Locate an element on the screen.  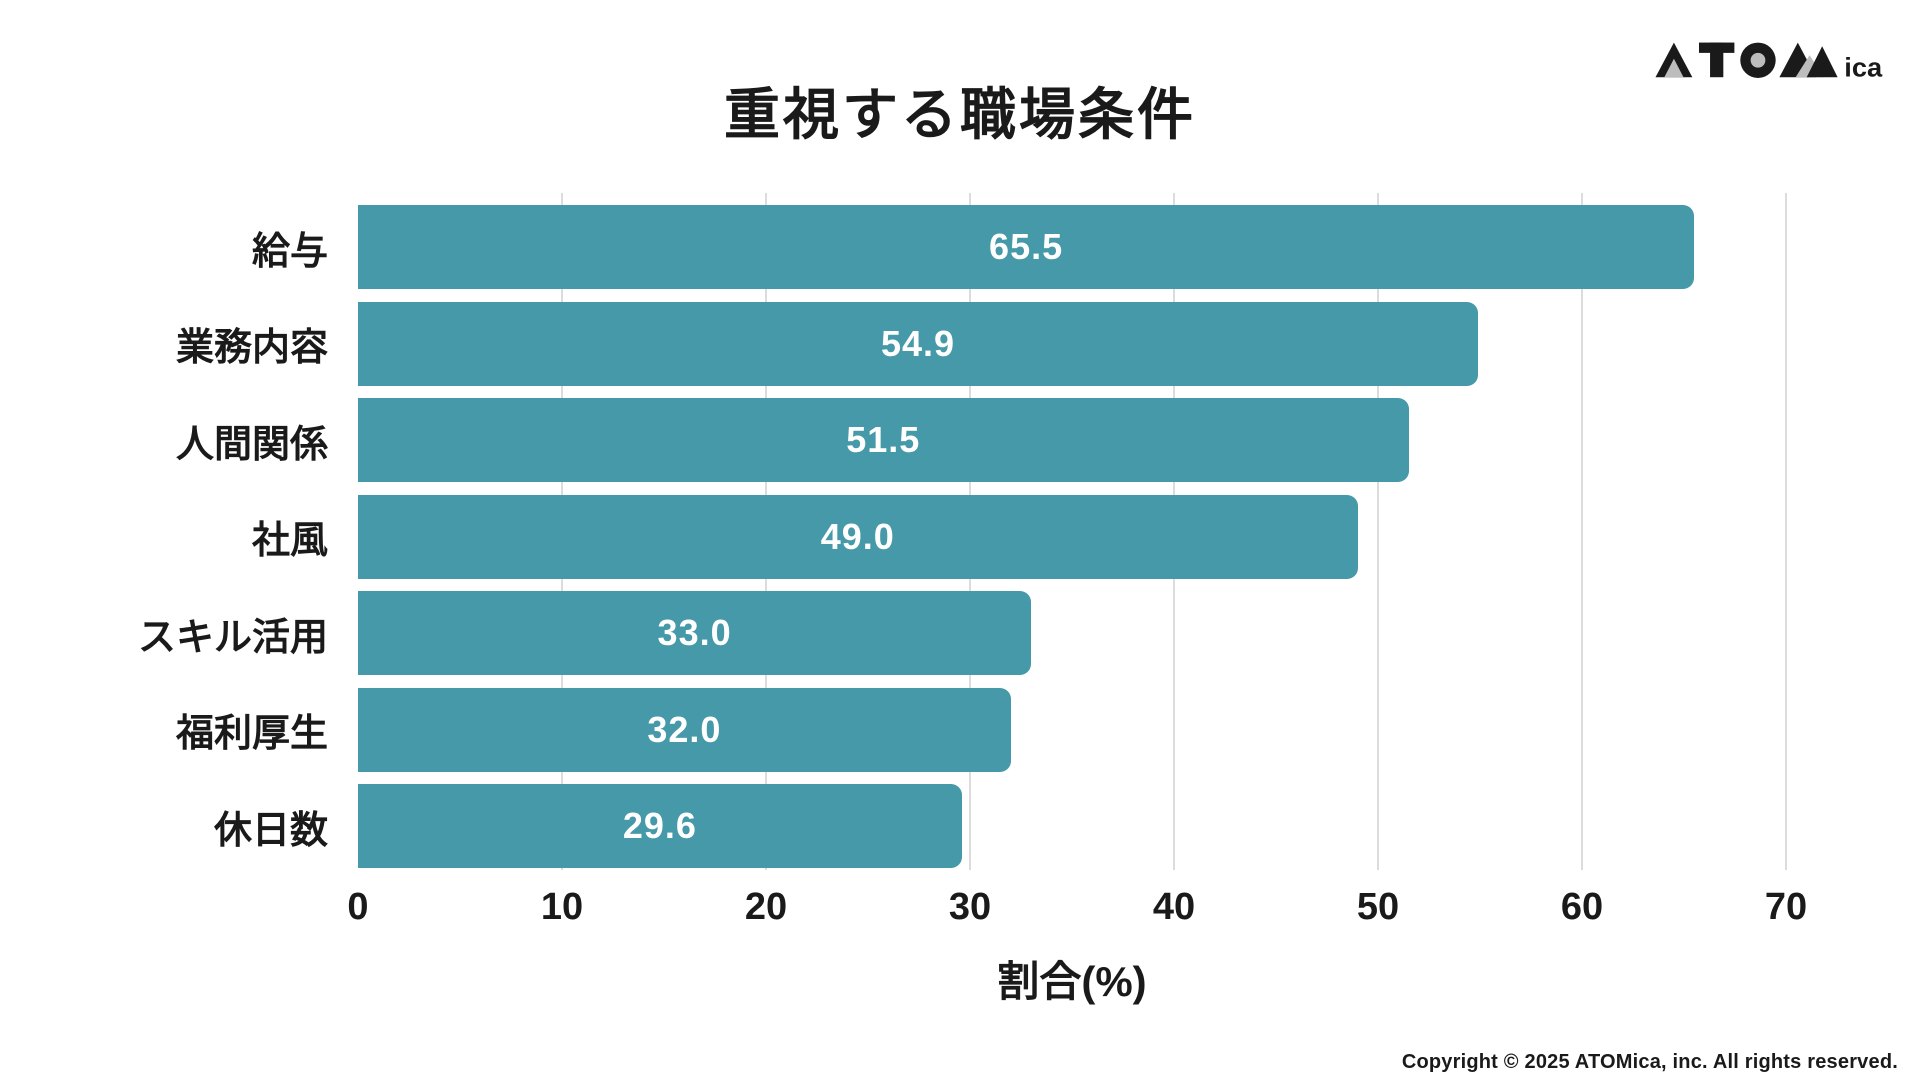
bar: 29.6 is located at coordinates (660, 826).